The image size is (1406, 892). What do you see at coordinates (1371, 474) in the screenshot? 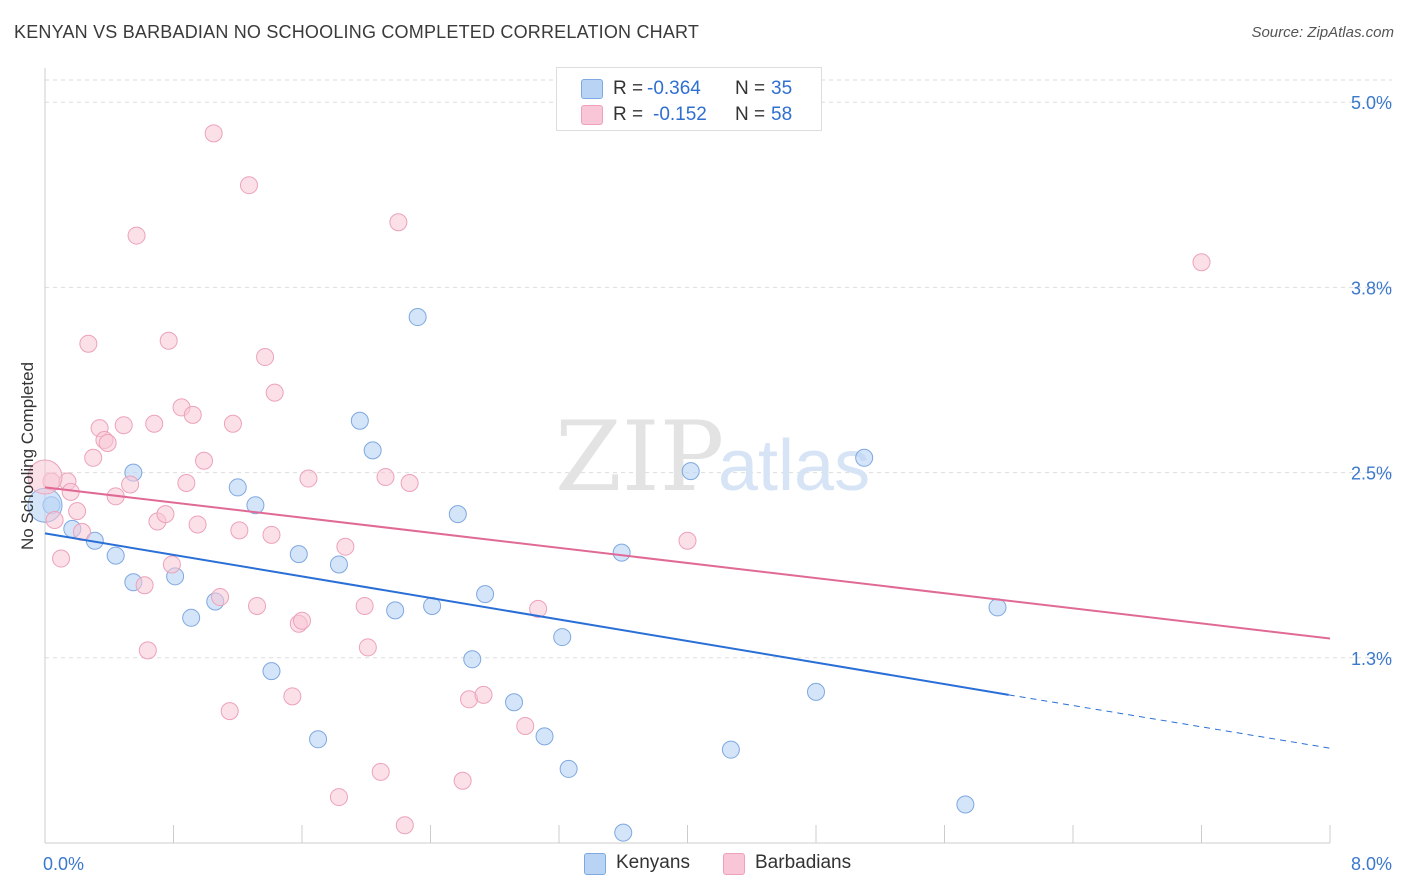
I see `y-tick-label: 2.5%` at bounding box center [1371, 474].